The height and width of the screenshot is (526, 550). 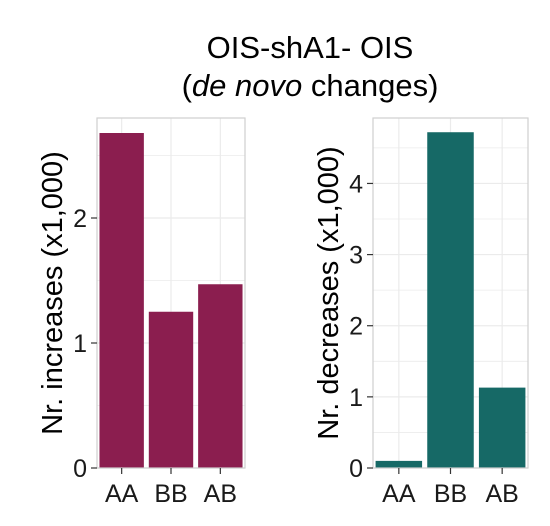 What do you see at coordinates (80, 344) in the screenshot?
I see `increases-ytick-label-1: 1` at bounding box center [80, 344].